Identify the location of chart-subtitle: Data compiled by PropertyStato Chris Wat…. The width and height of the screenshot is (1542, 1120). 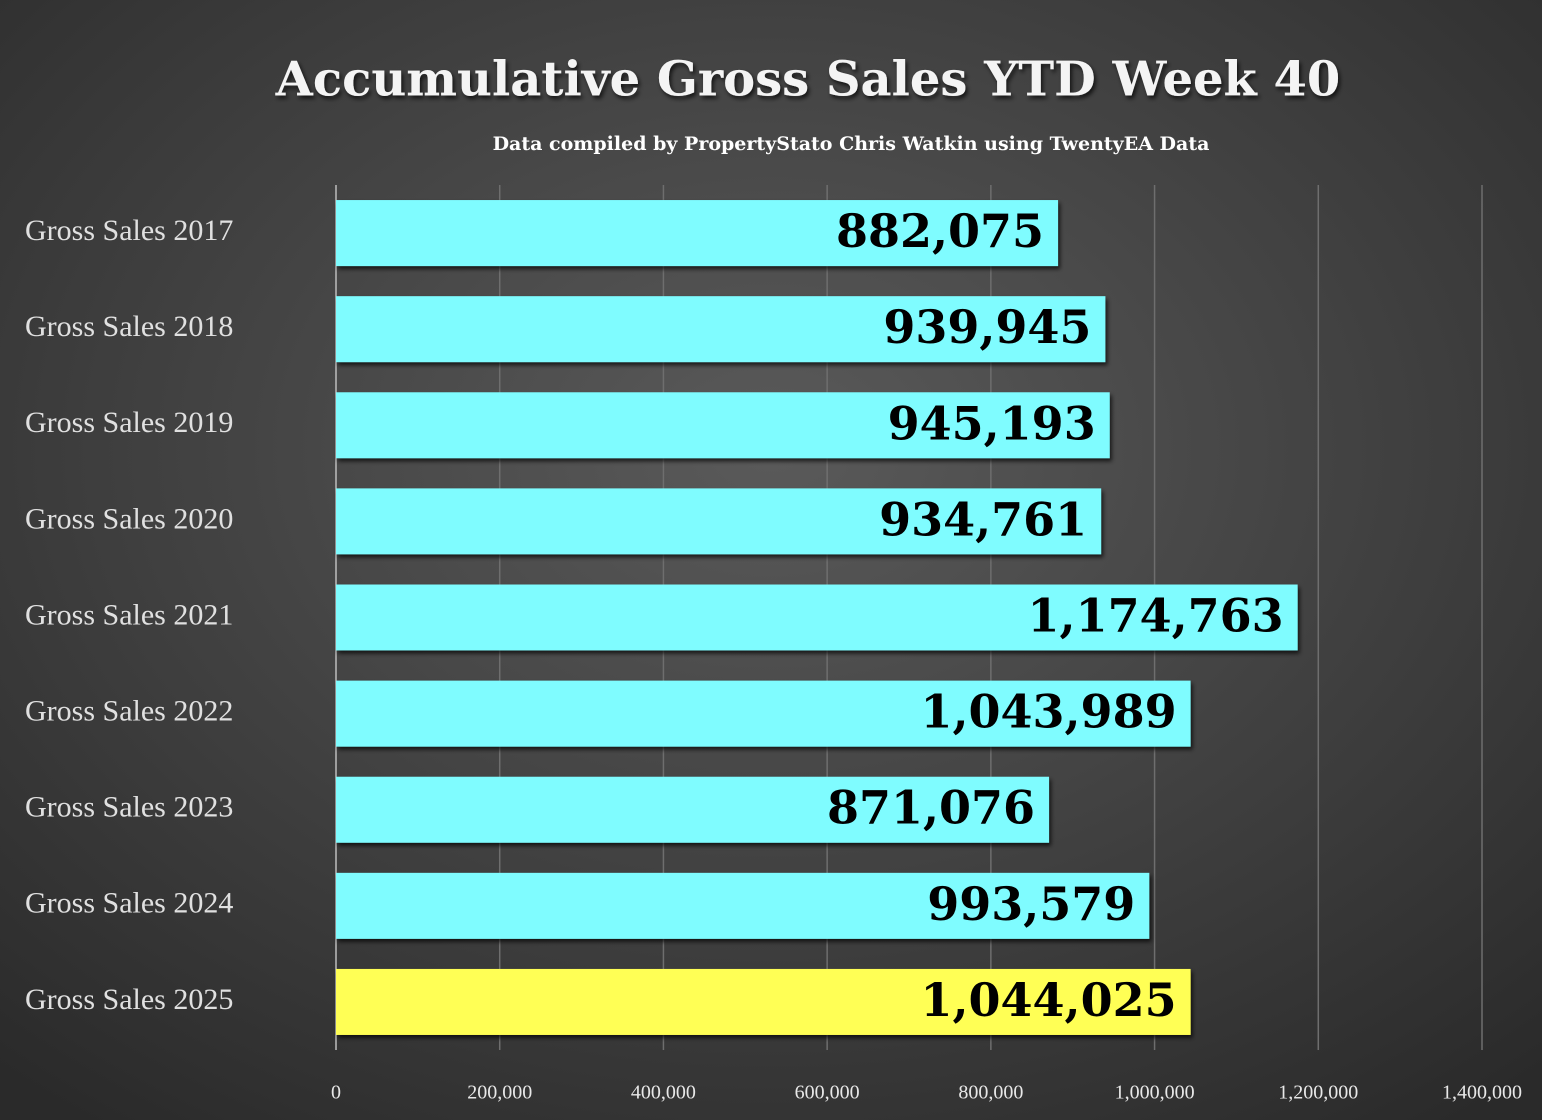
(851, 144).